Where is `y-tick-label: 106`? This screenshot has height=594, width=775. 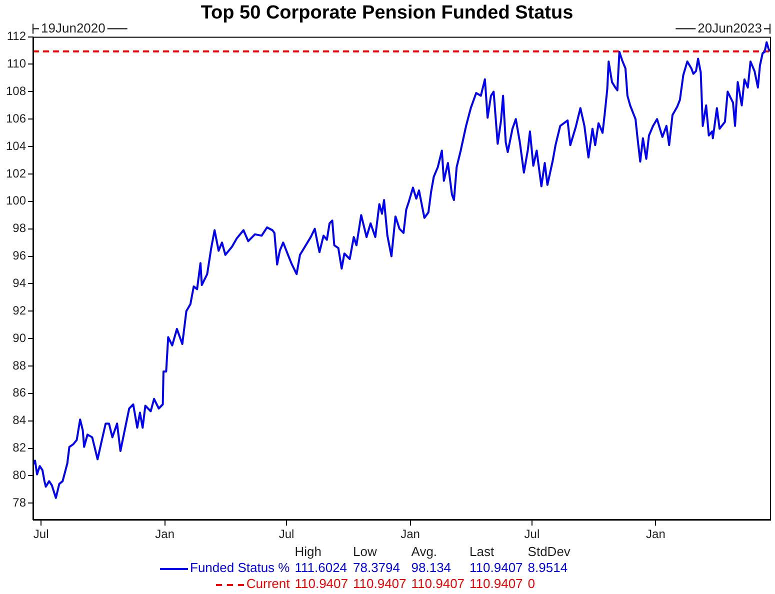 y-tick-label: 106 is located at coordinates (16, 118).